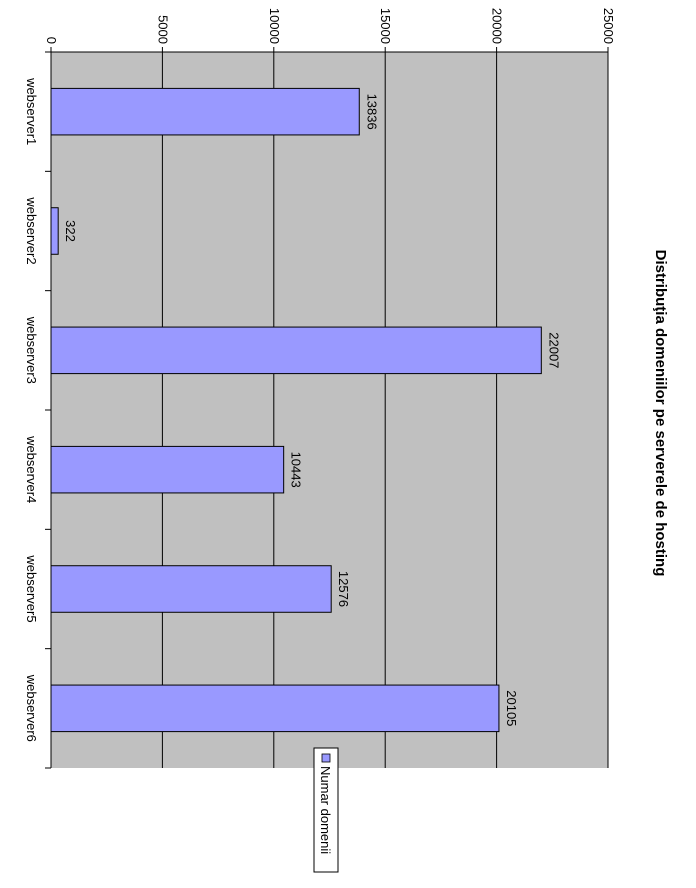 The image size is (696, 888). What do you see at coordinates (274, 26) in the screenshot?
I see `value-tick-label: 10000` at bounding box center [274, 26].